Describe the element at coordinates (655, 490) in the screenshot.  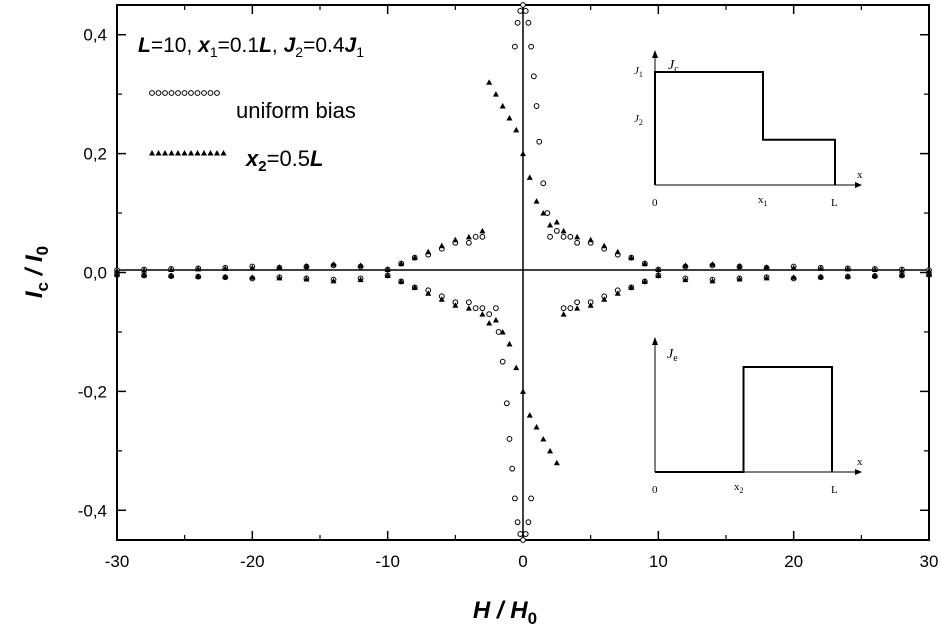
I see `inset2-x-tick-0: 0` at that location.